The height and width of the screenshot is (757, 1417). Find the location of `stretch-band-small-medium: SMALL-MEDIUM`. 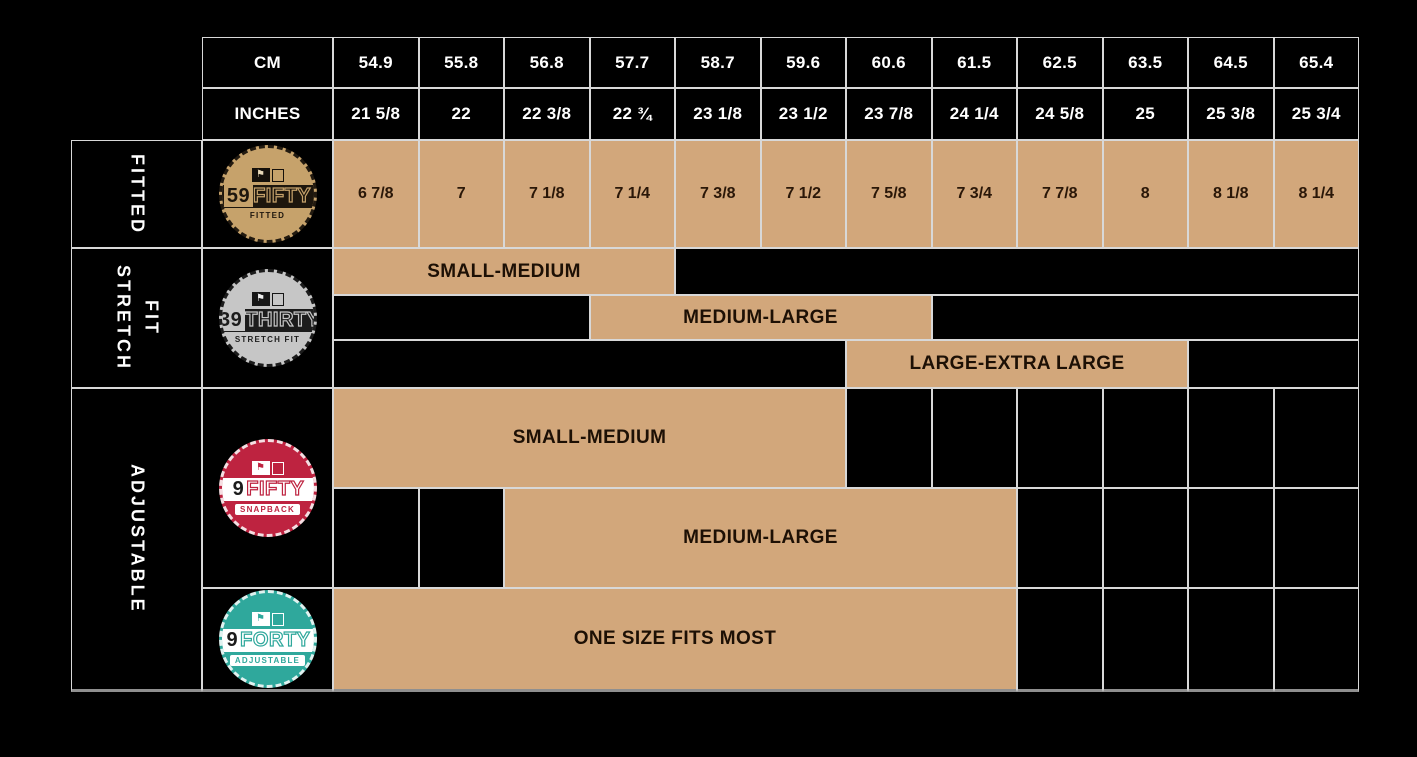

stretch-band-small-medium: SMALL-MEDIUM is located at coordinates (504, 271).